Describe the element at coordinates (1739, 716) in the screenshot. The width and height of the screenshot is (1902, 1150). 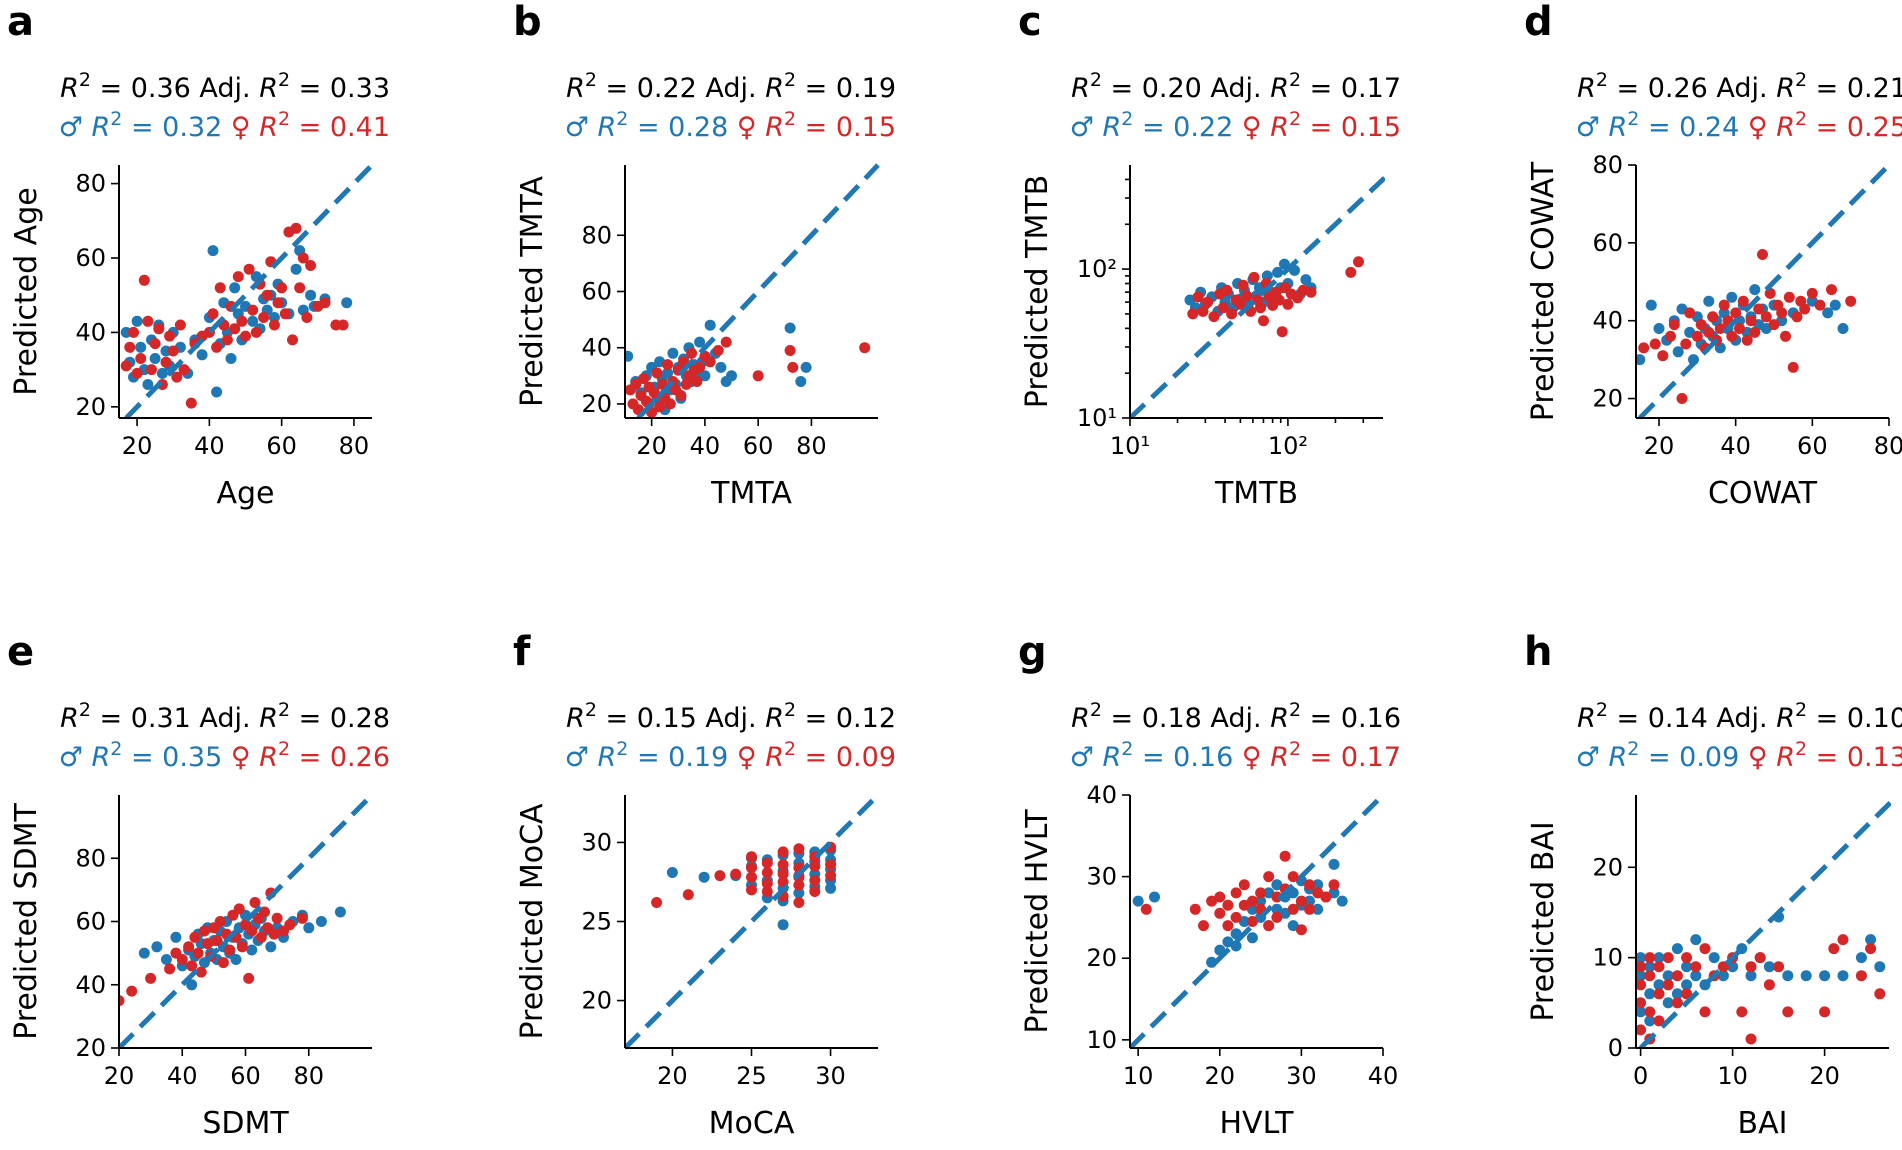
I see `stat-r2-line: R2 = 0.14 Adj. R2 = 0.10` at that location.